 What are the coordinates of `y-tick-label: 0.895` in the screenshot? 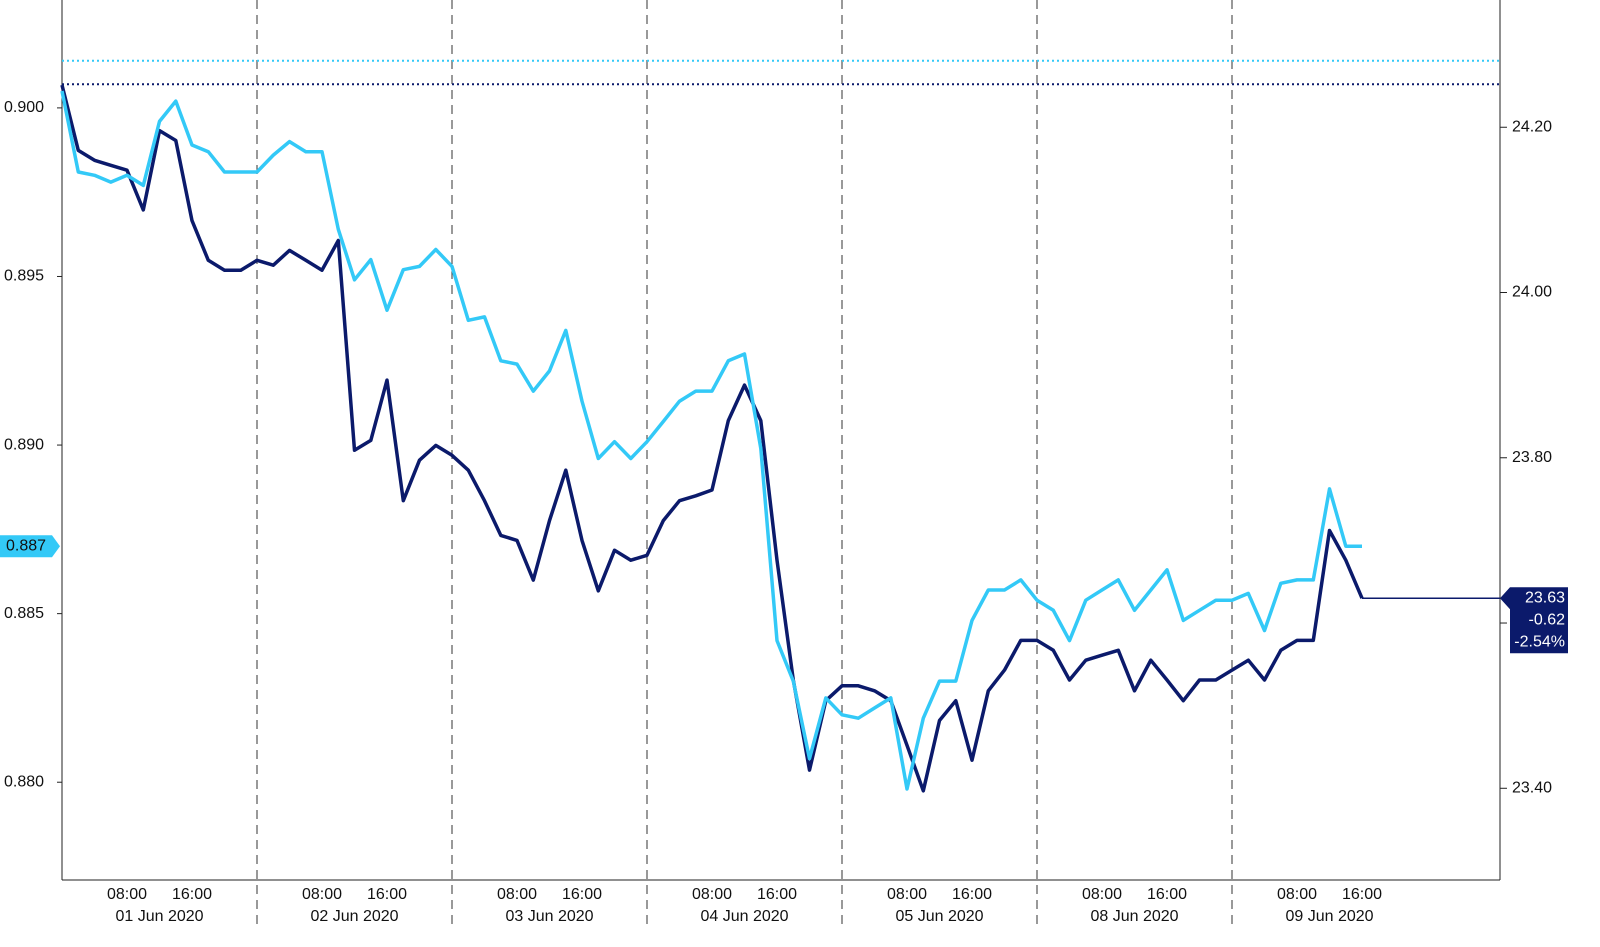 It's located at (24, 276).